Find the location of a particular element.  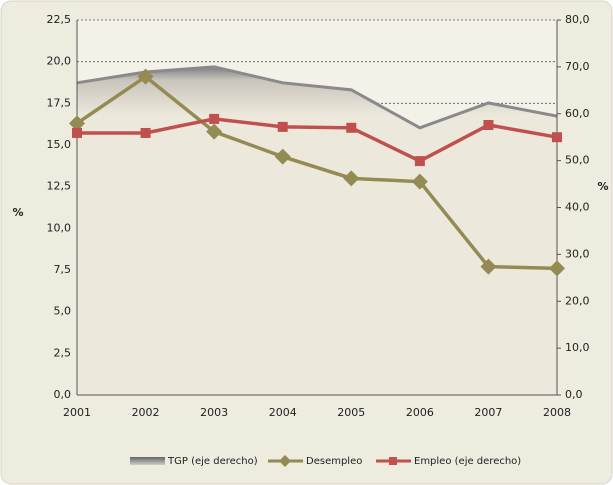

y-tick-label: 17,5 is located at coordinates (59, 102).